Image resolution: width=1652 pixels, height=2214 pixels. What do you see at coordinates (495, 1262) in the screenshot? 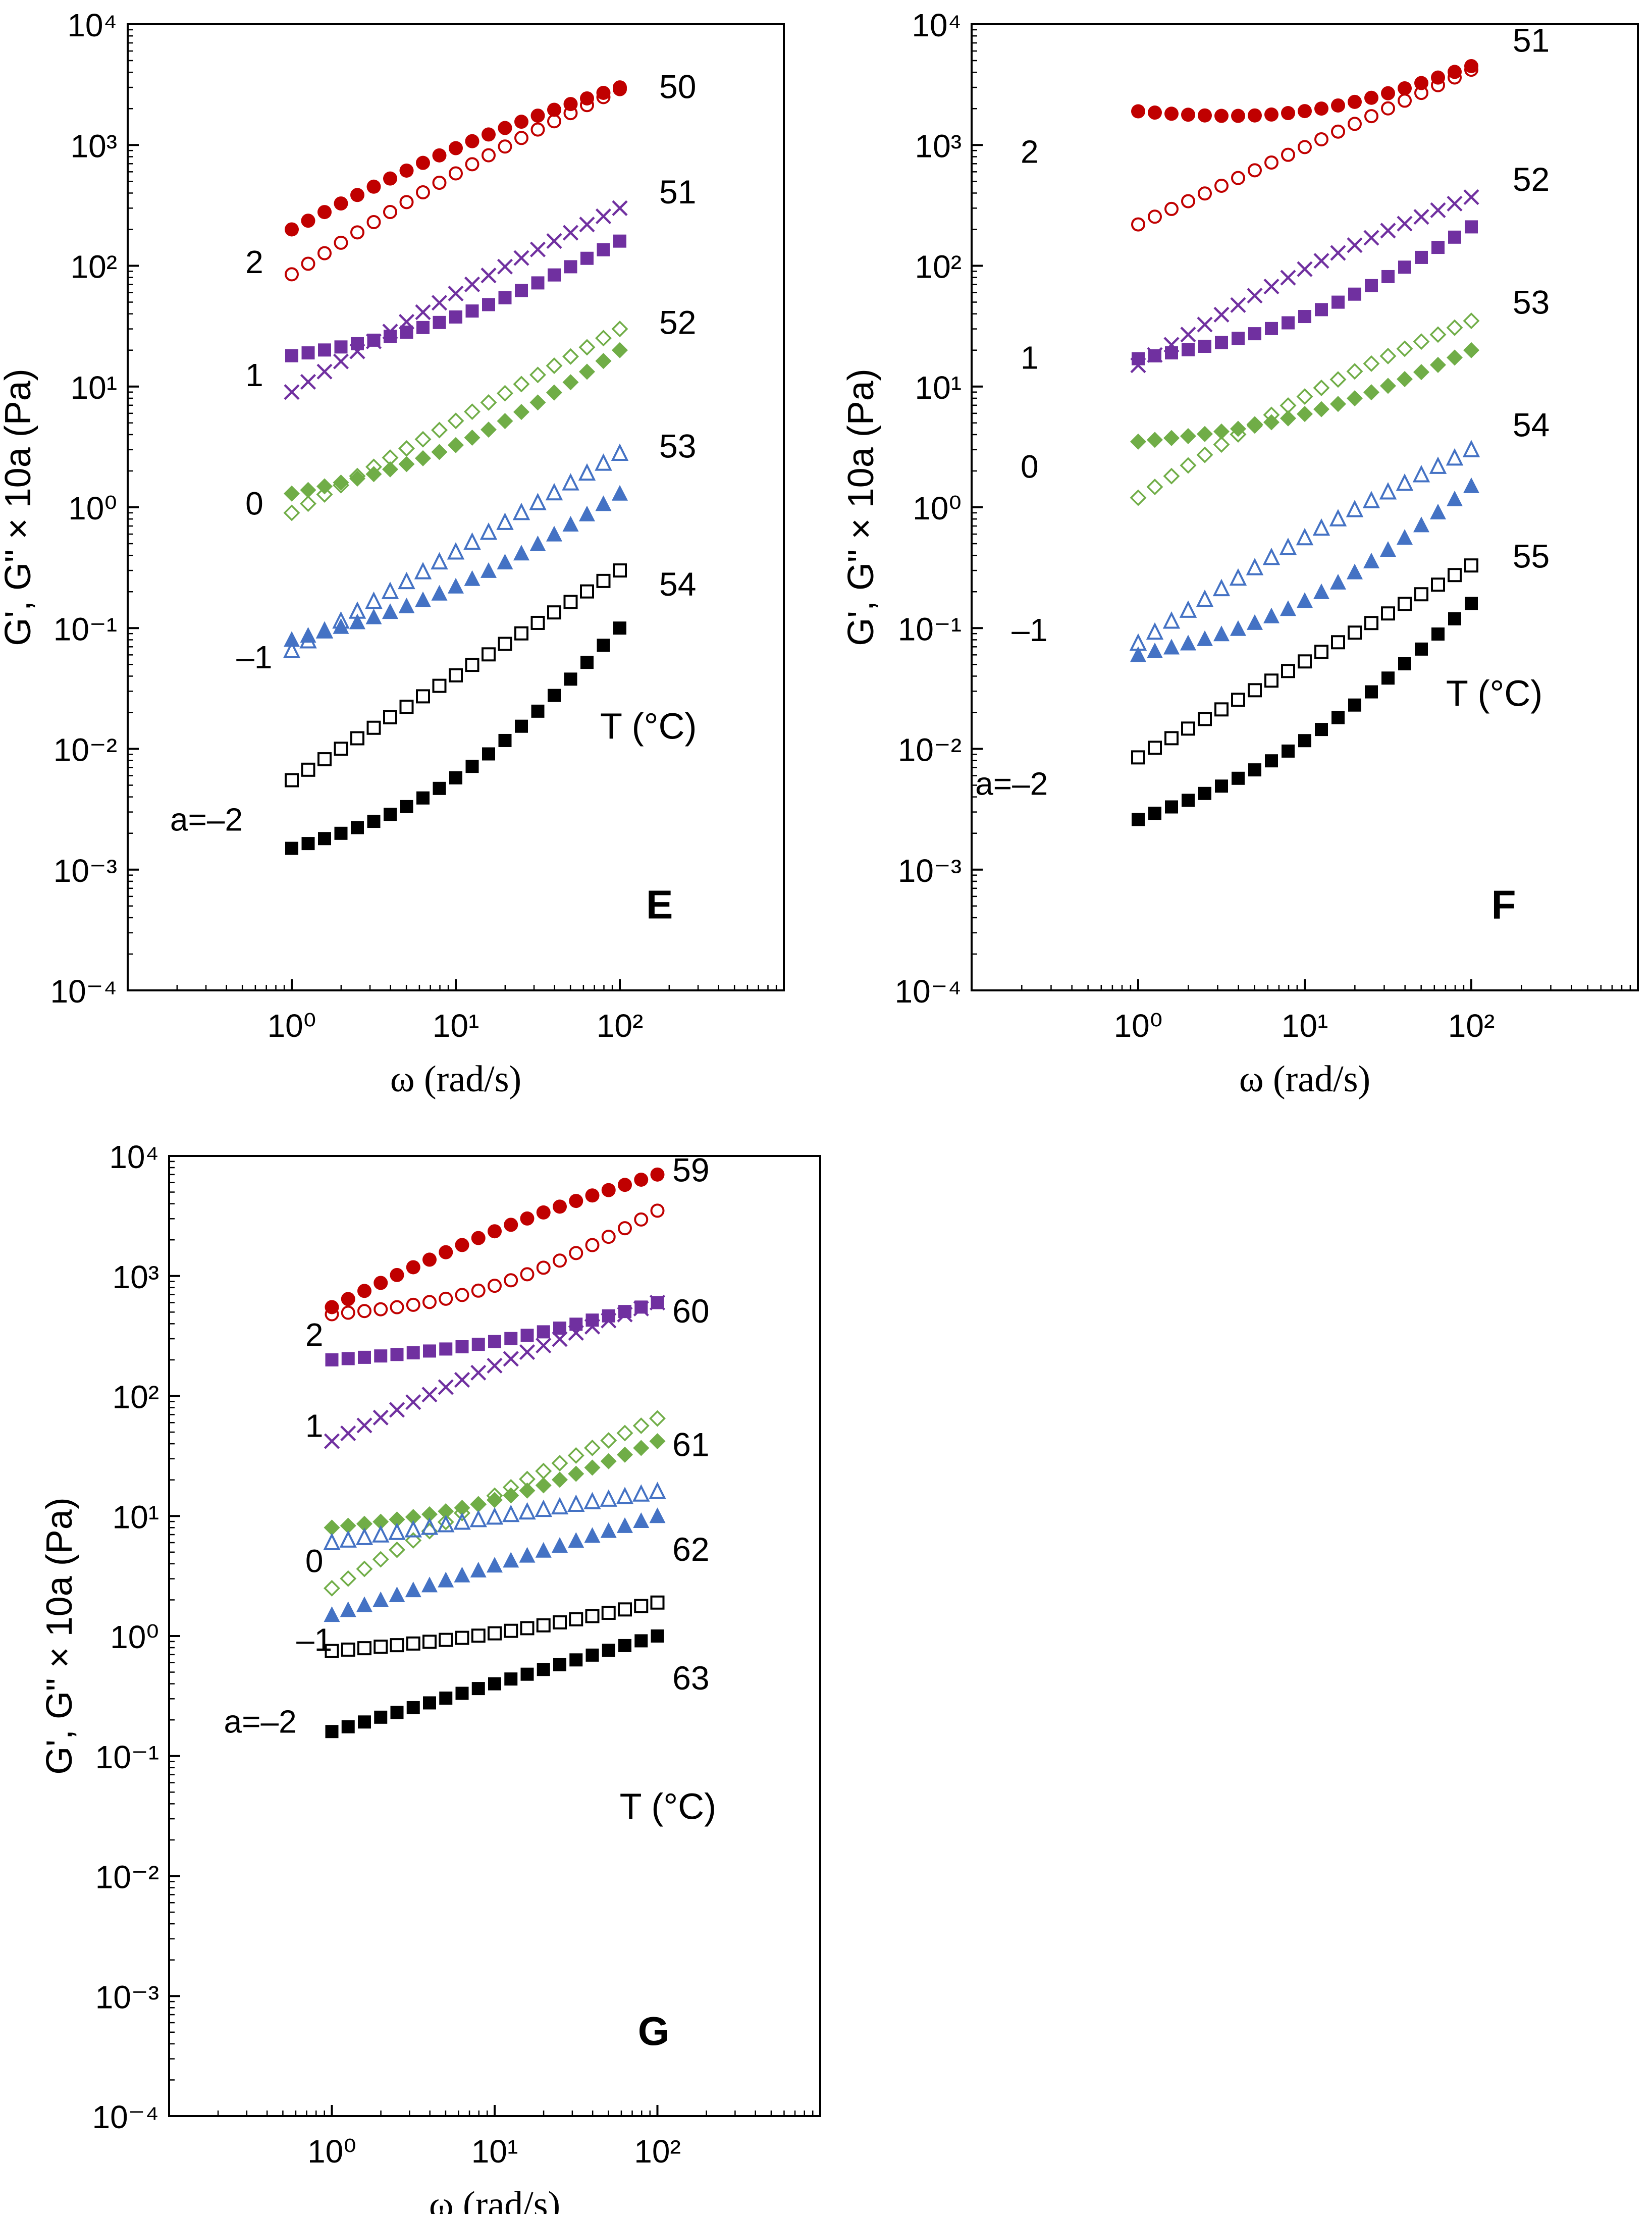
I see `series-open-circle` at bounding box center [495, 1262].